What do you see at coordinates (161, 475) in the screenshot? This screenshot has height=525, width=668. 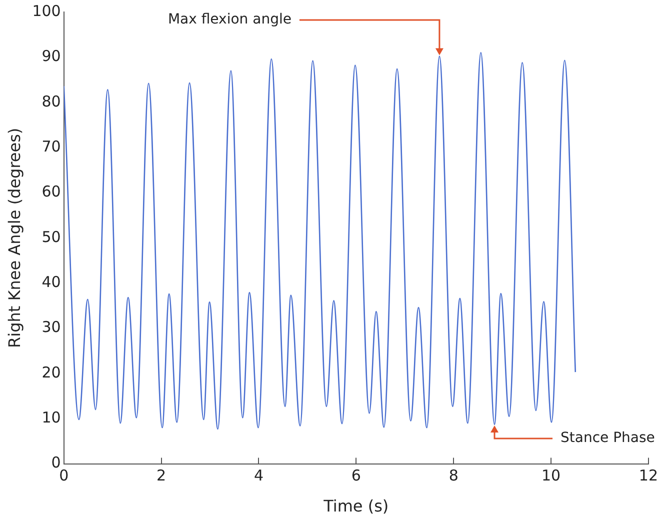 I see `x-tick-label: 2` at bounding box center [161, 475].